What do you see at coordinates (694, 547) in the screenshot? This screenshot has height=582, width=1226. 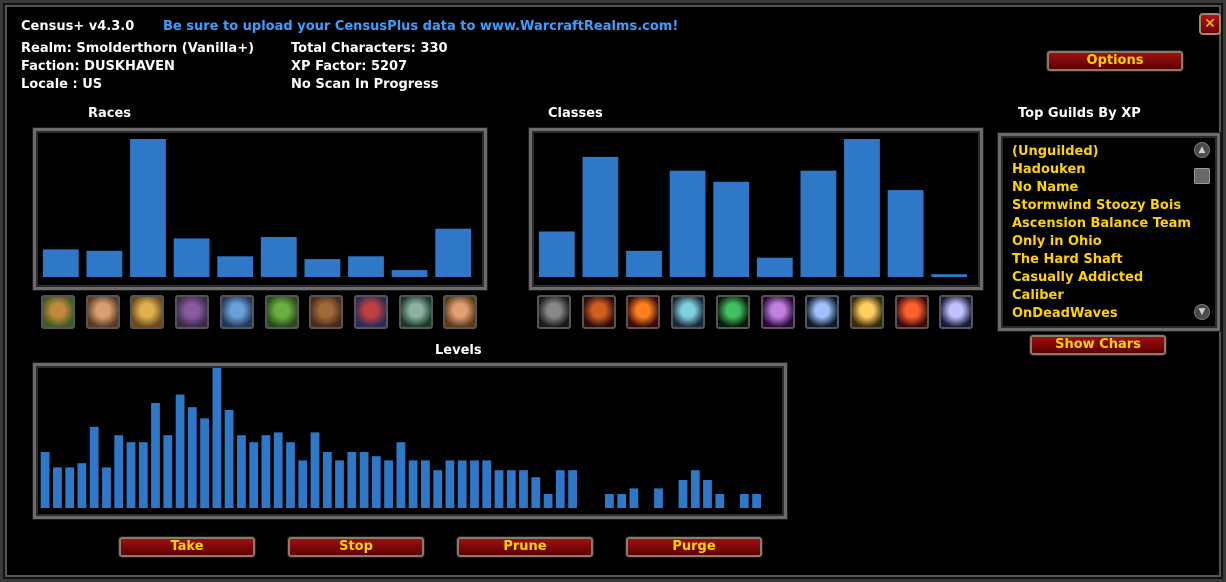 I see `purge-button: Purge` at bounding box center [694, 547].